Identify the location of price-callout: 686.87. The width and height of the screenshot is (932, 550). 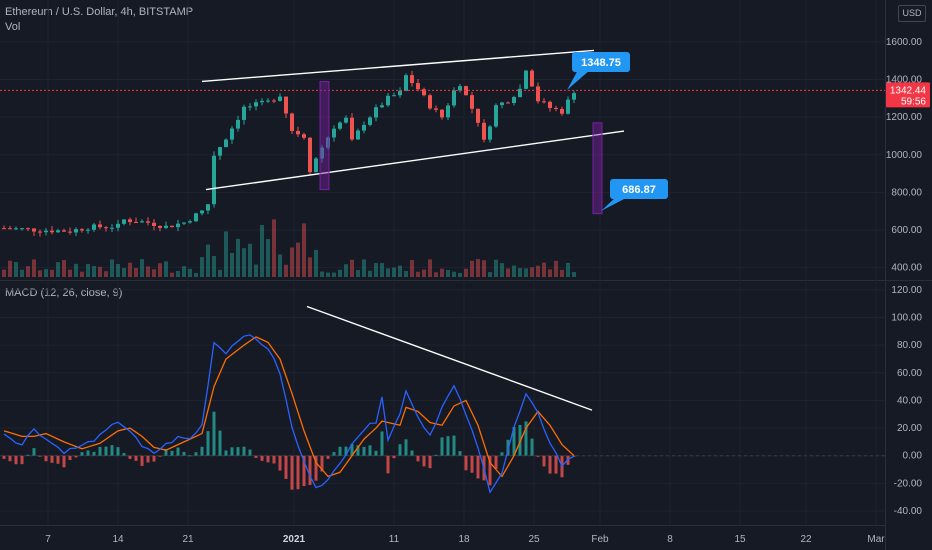
(634, 195).